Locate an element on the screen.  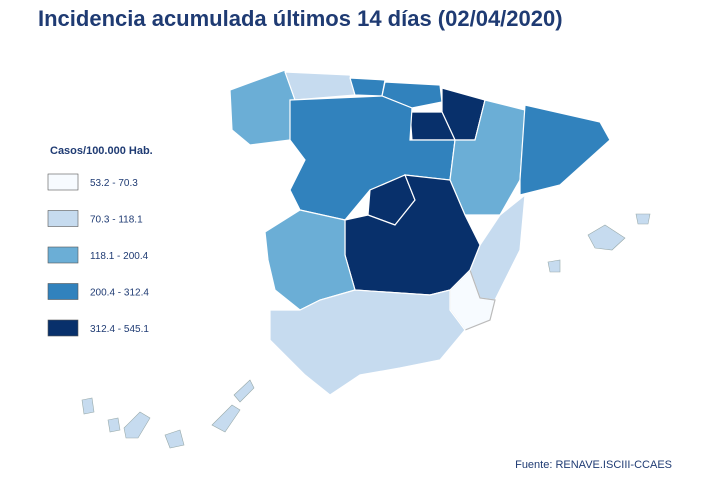
legend-title: Casos/100.000 Hab. is located at coordinates (101, 151).